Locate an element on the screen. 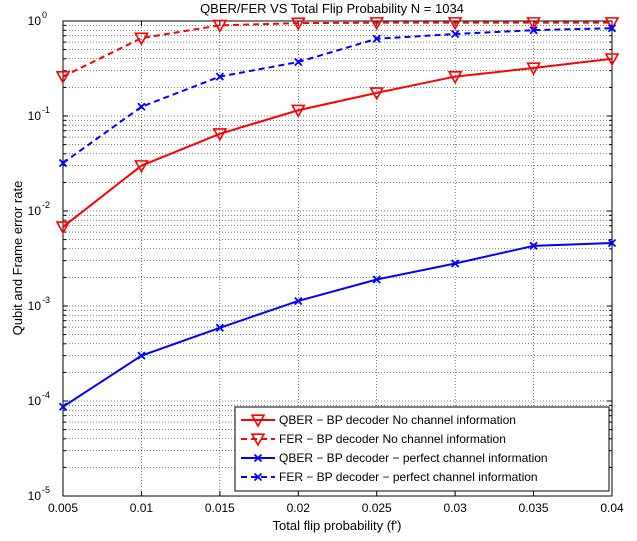  x-tick-label: 0.025 is located at coordinates (377, 508).